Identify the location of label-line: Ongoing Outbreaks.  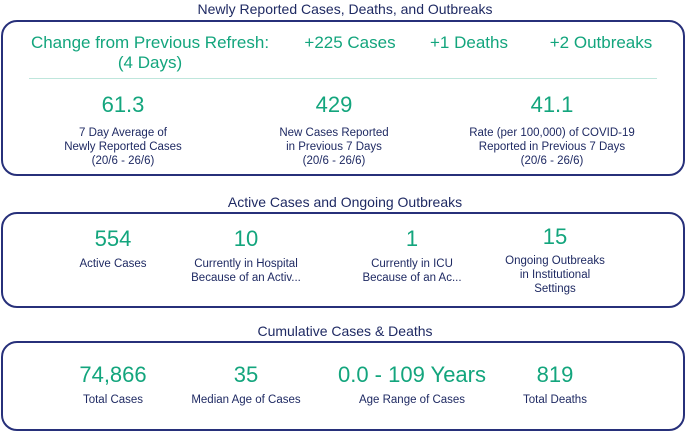
(555, 261).